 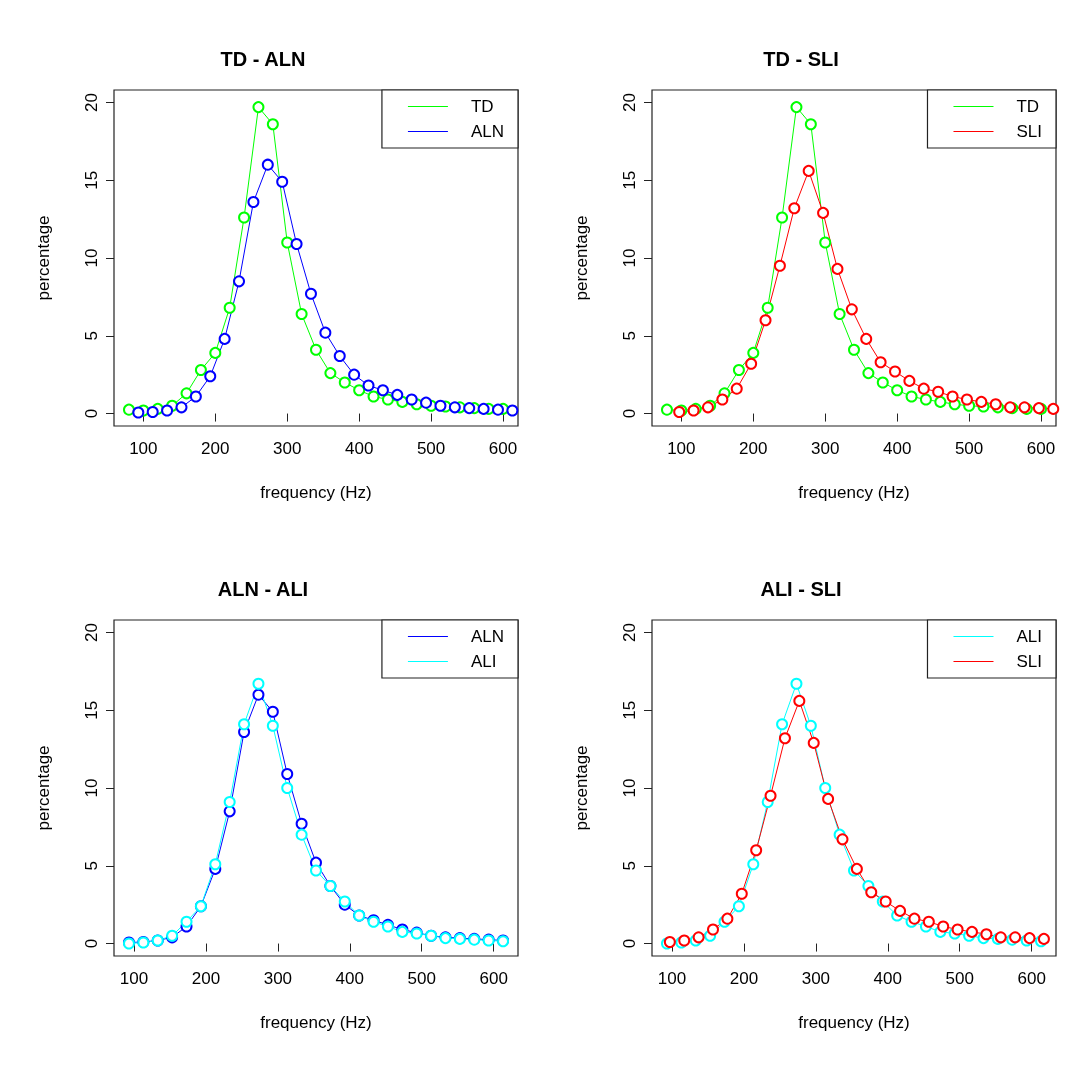 I want to click on chart-title: TD - ALN, so click(x=263, y=59).